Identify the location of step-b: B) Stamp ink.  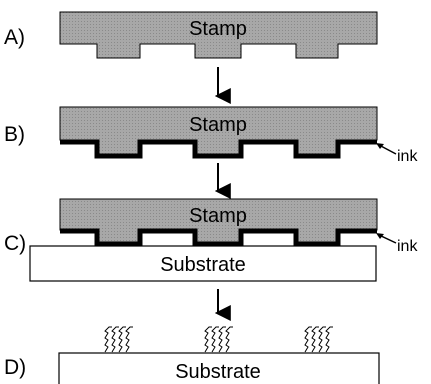
(211, 135).